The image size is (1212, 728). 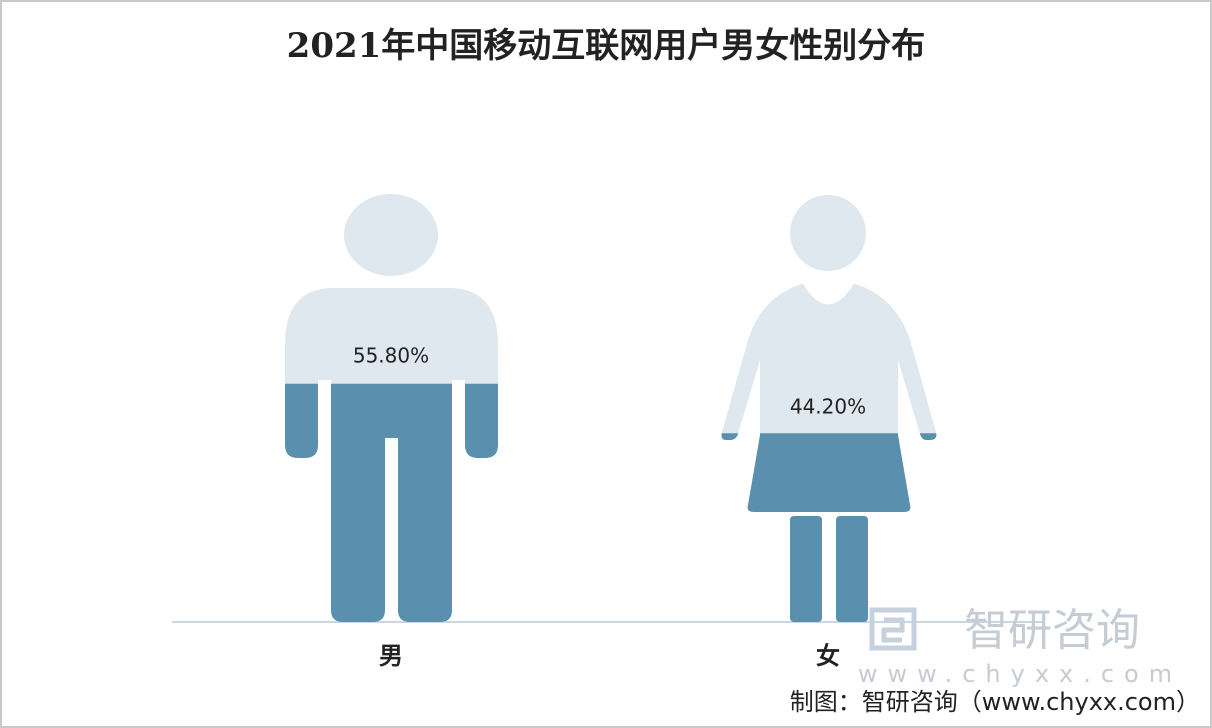 What do you see at coordinates (995, 702) in the screenshot?
I see `source: 制图：智研咨询（www.chyxx.com）` at bounding box center [995, 702].